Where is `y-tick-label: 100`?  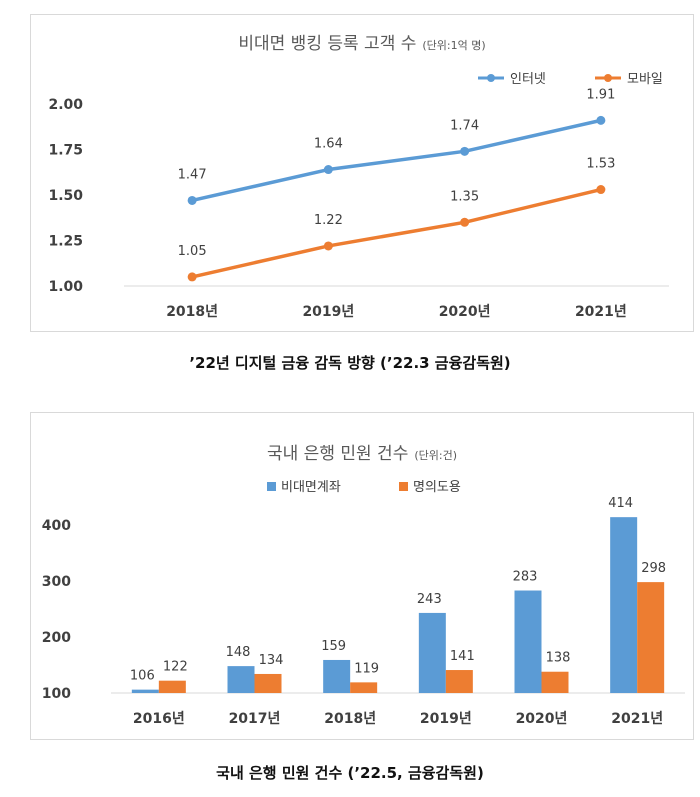 y-tick-label: 100 is located at coordinates (56, 694).